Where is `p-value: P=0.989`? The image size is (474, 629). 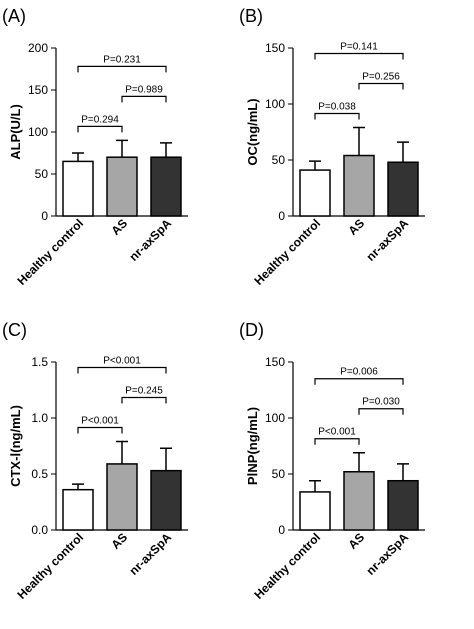 p-value: P=0.989 is located at coordinates (144, 89).